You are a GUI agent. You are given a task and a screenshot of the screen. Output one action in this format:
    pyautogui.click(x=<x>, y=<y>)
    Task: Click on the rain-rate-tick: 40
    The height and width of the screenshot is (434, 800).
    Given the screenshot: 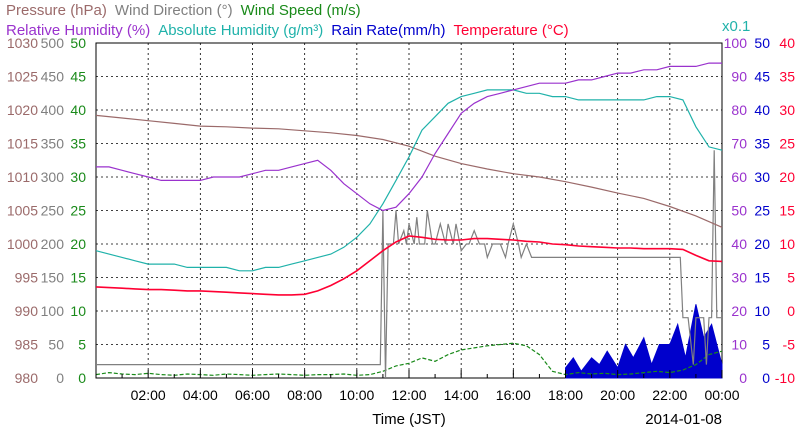 What is the action you would take?
    pyautogui.click(x=762, y=110)
    